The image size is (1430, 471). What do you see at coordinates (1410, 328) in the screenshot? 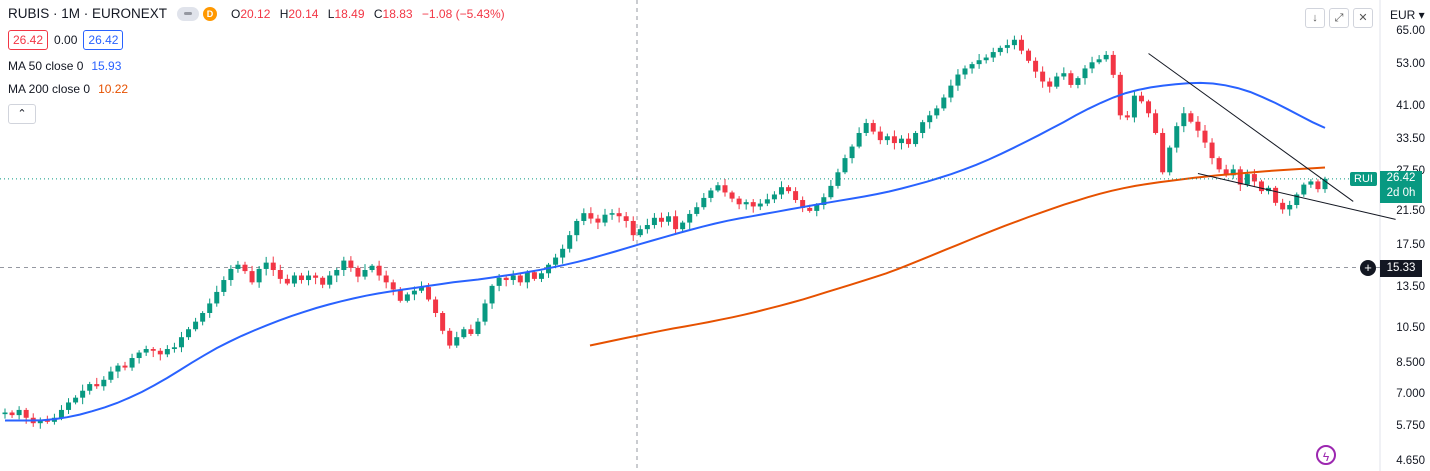
I see `price-tick-label: 10.50` at bounding box center [1410, 328].